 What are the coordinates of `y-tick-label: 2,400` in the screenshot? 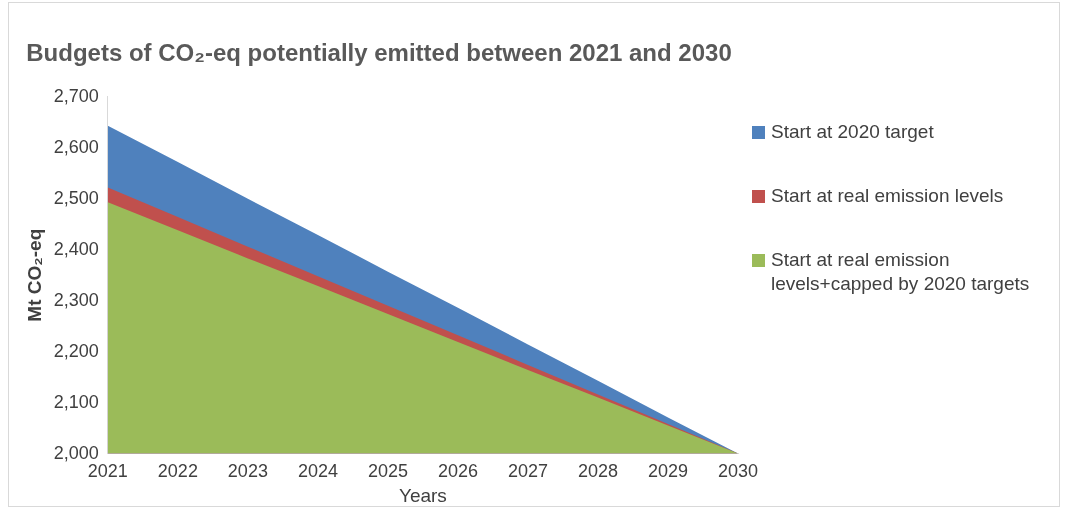 It's located at (76, 248).